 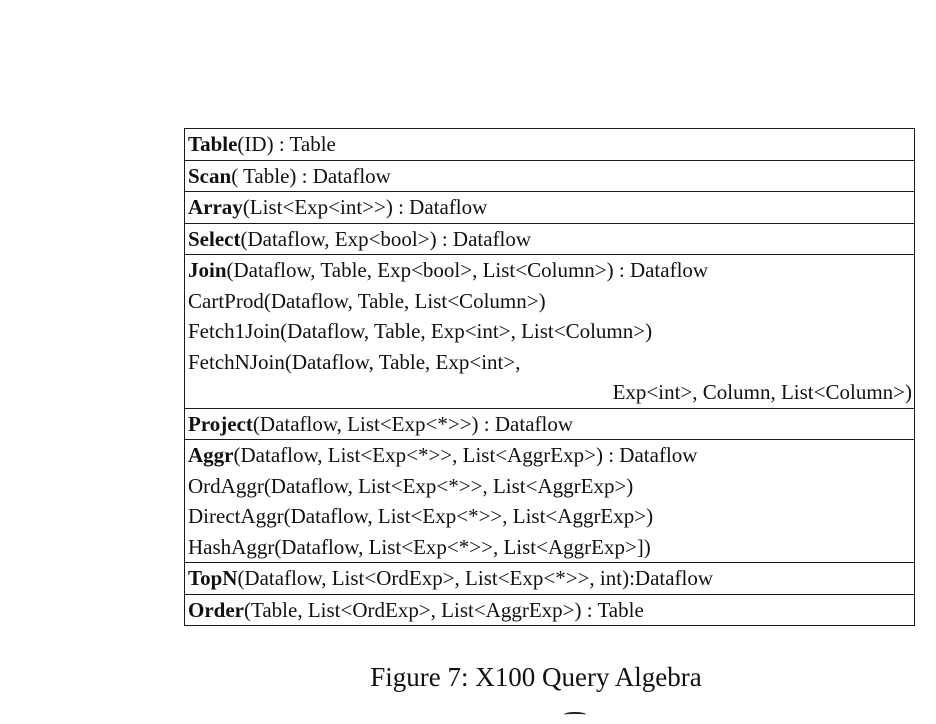 I want to click on algebra-line-continuation: Exp<int>, Column, List<Column>), so click(x=551, y=392).